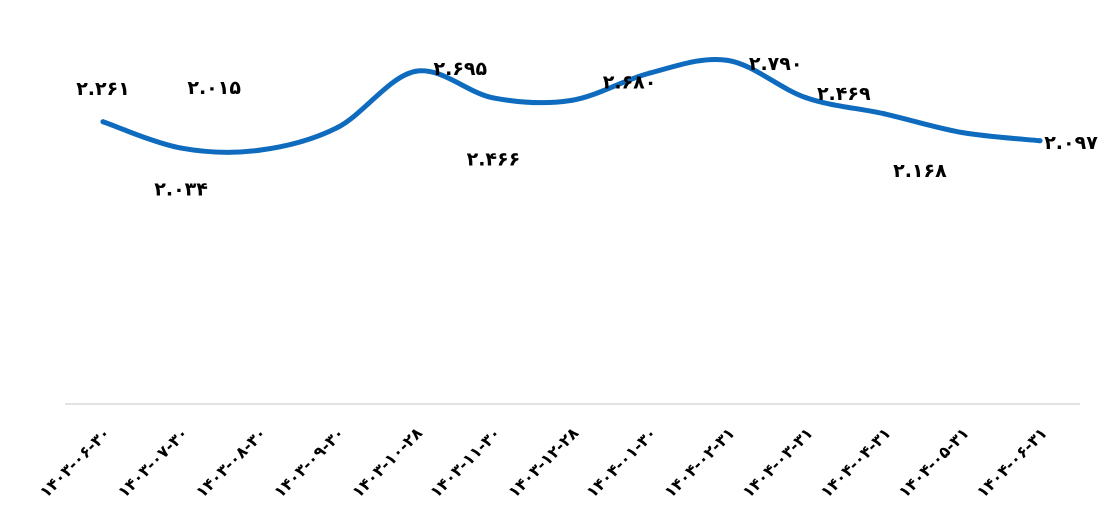 The height and width of the screenshot is (524, 1105). What do you see at coordinates (153, 462) in the screenshot?
I see `x-tick-label: ۱۴۰۳-۰۷-۳۰` at bounding box center [153, 462].